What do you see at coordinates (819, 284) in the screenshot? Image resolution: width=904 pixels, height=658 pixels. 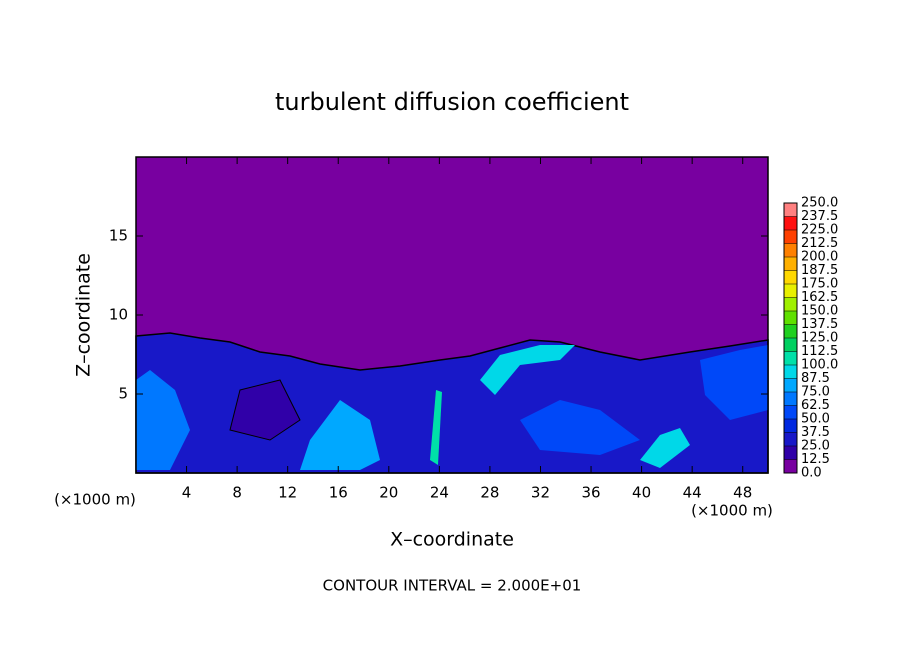 I see `colorbar-label: 175.0` at bounding box center [819, 284].